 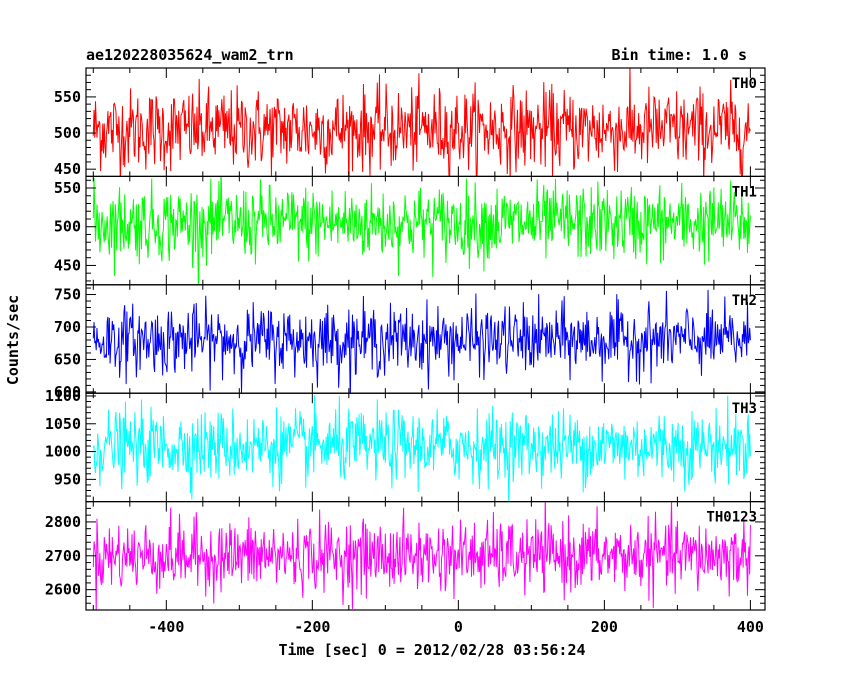 What do you see at coordinates (190, 55) in the screenshot?
I see `chart-title: ae120228035624_wam2_trn` at bounding box center [190, 55].